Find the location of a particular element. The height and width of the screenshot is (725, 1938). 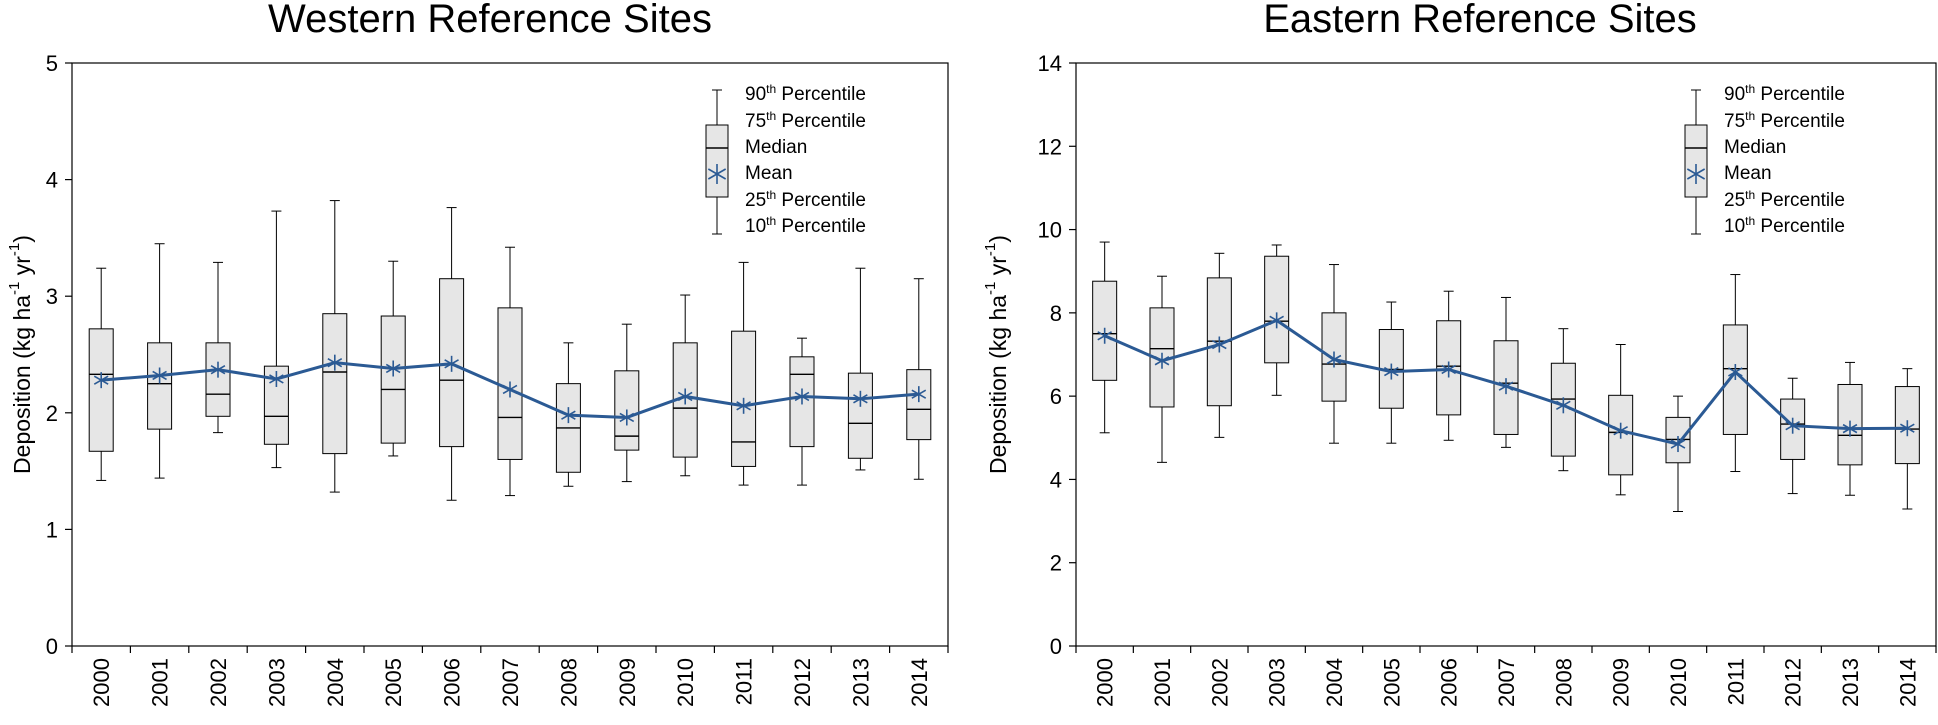

box-2003 is located at coordinates (1277, 320).